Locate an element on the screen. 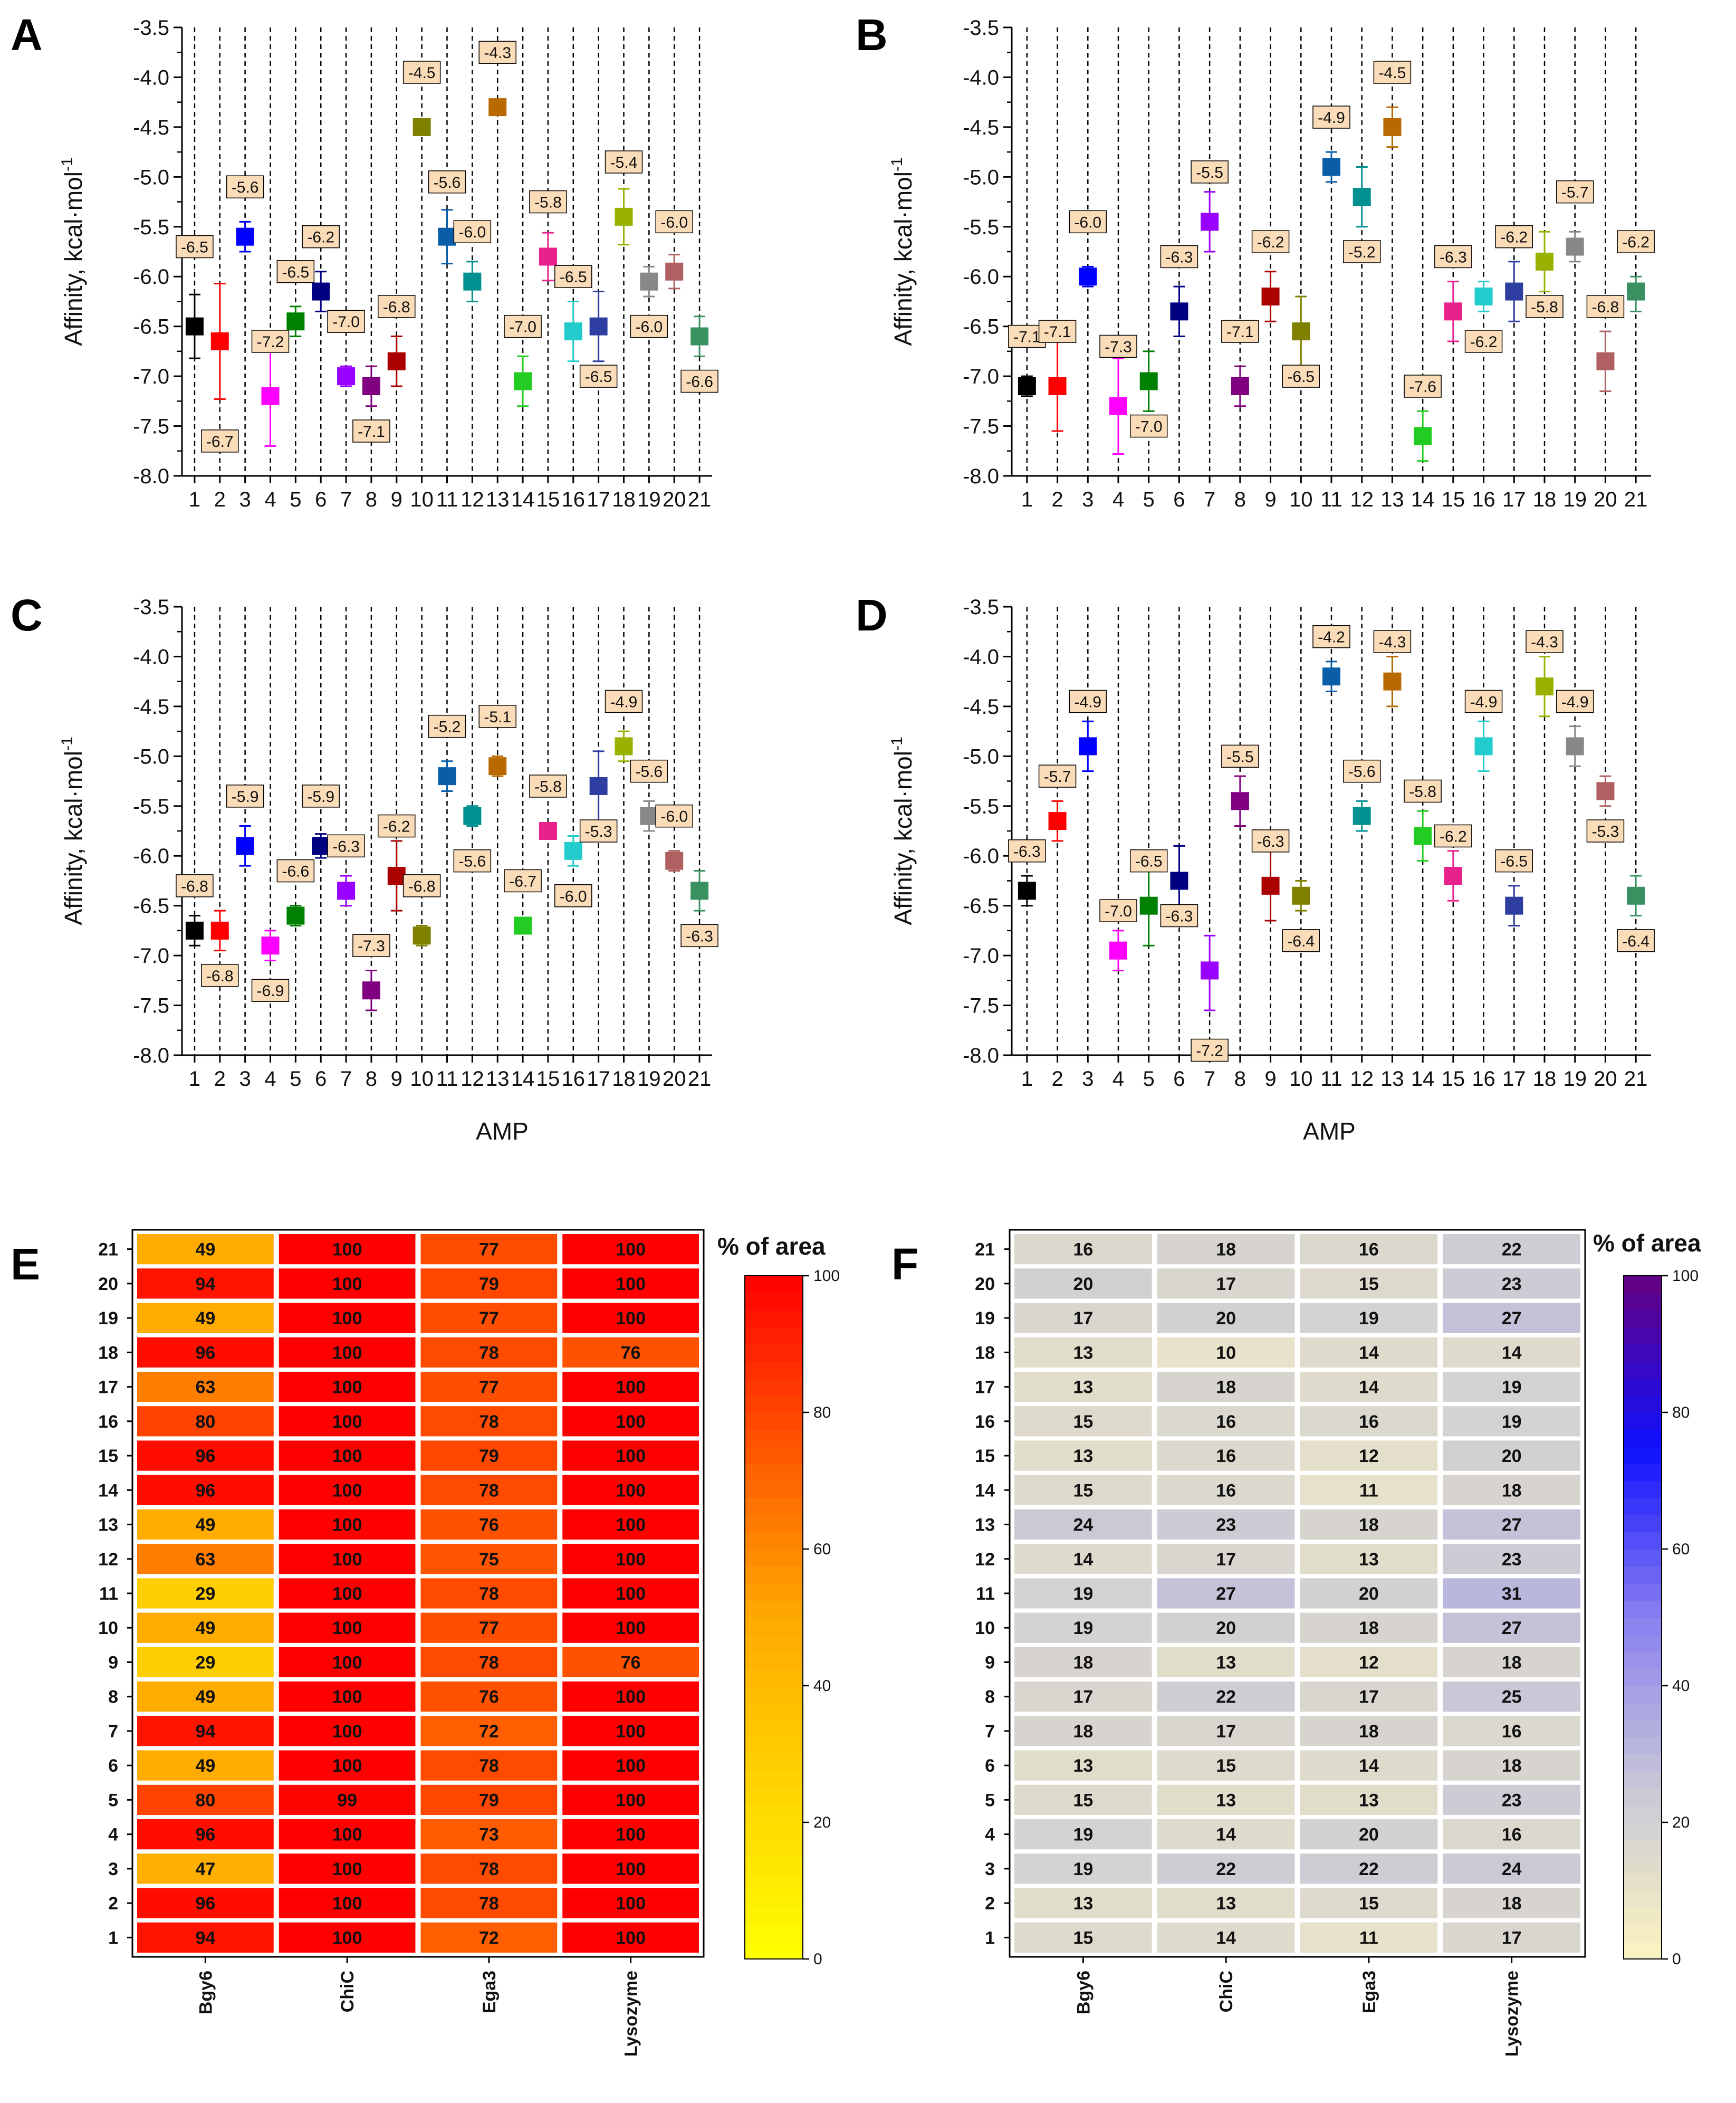  panel-e-row-label: 3 is located at coordinates (113, 1869).